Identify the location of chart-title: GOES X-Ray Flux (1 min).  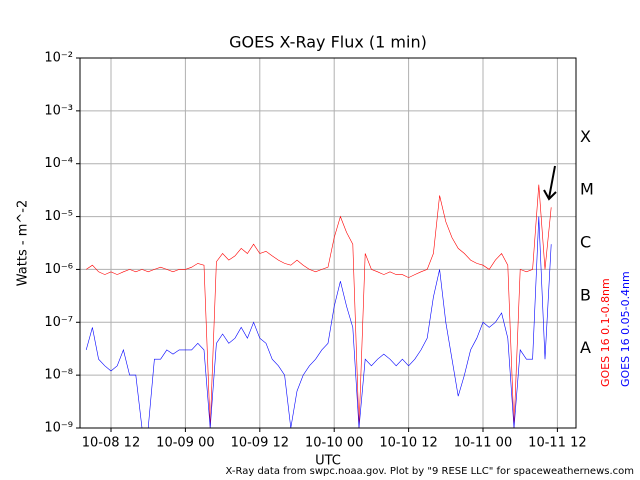
(328, 42).